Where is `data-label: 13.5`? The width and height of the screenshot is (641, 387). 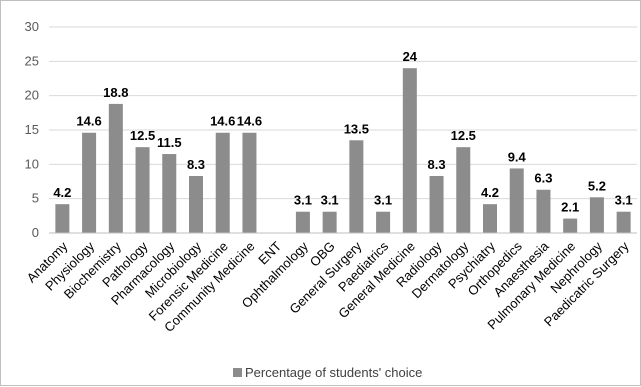 data-label: 13.5 is located at coordinates (356, 128).